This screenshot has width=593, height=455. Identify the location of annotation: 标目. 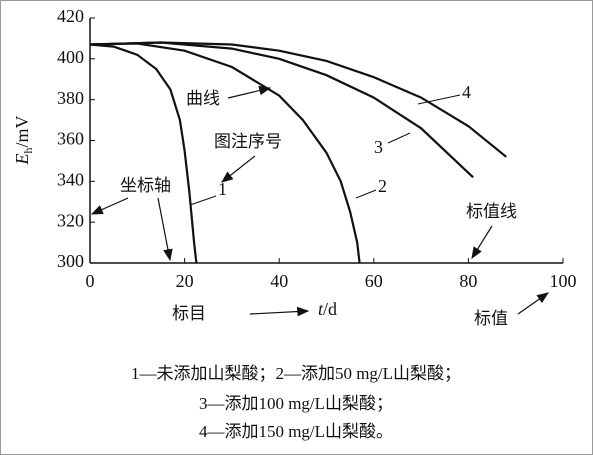
(189, 313).